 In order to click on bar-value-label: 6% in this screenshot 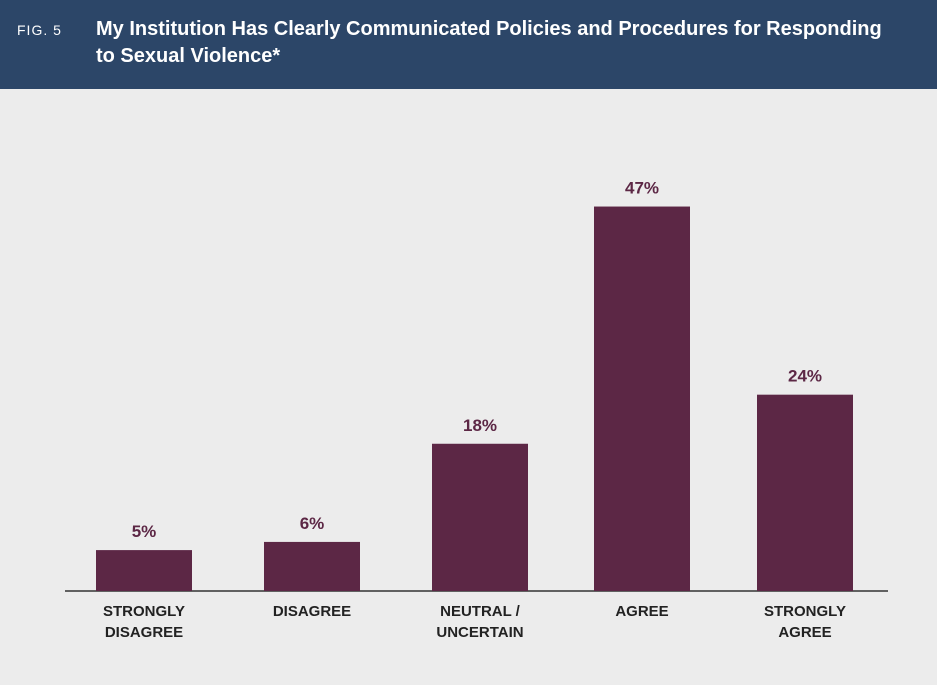, I will do `click(312, 523)`.